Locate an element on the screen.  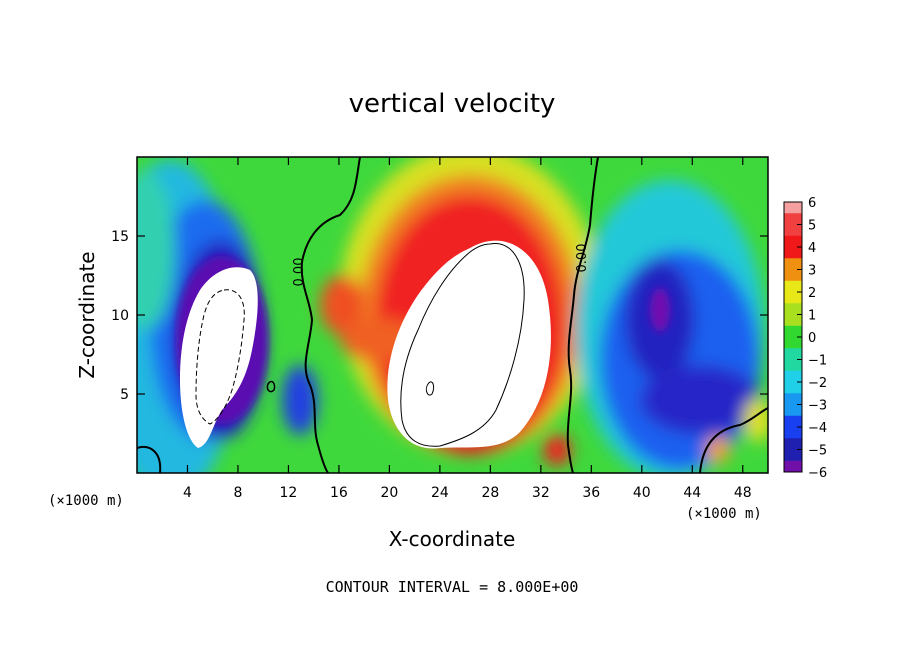
colorbar-label: 5 is located at coordinates (812, 226).